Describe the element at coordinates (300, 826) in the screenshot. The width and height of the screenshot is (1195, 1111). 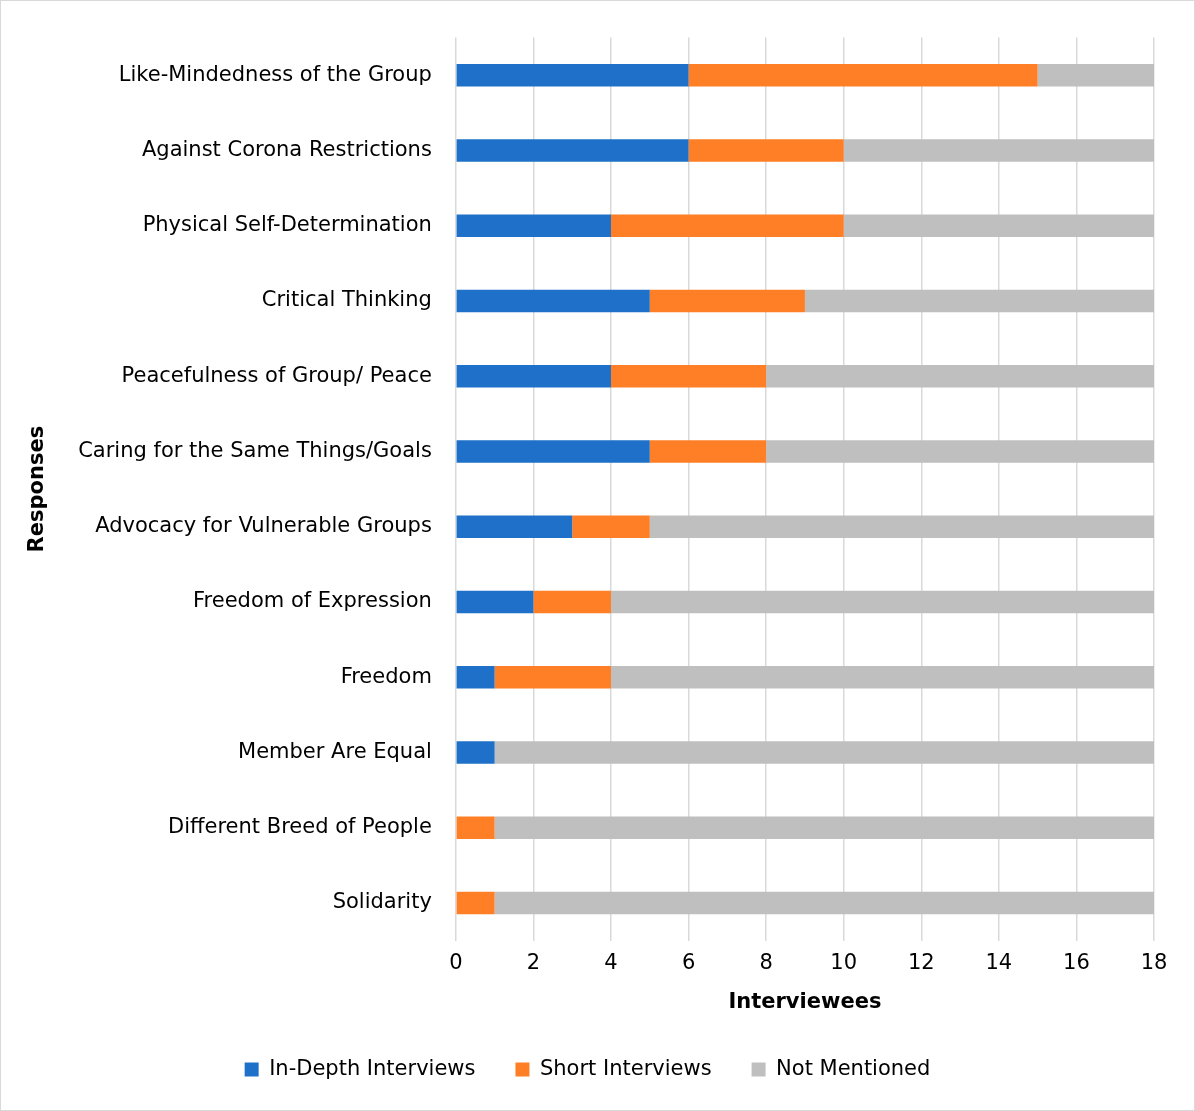
I see `y-tick-label: Different Breed of People` at that location.